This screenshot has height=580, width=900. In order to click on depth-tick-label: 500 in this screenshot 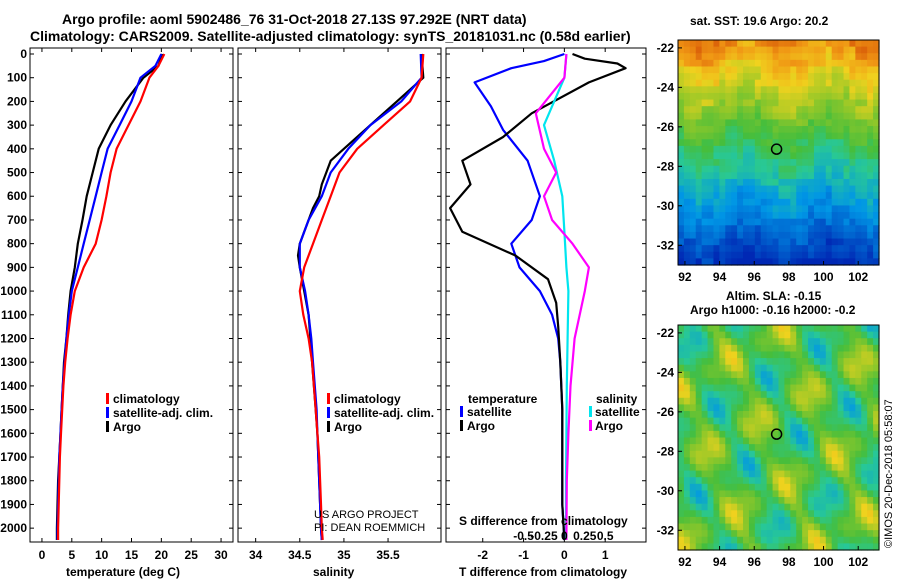, I will do `click(17, 173)`.